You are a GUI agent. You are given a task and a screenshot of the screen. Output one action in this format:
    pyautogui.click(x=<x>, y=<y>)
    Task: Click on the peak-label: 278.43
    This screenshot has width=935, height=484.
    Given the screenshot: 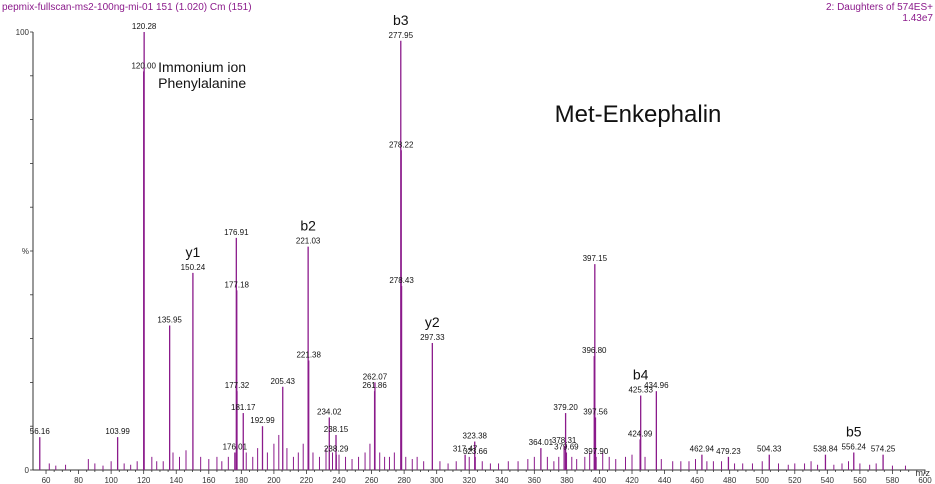 What is the action you would take?
    pyautogui.click(x=401, y=280)
    